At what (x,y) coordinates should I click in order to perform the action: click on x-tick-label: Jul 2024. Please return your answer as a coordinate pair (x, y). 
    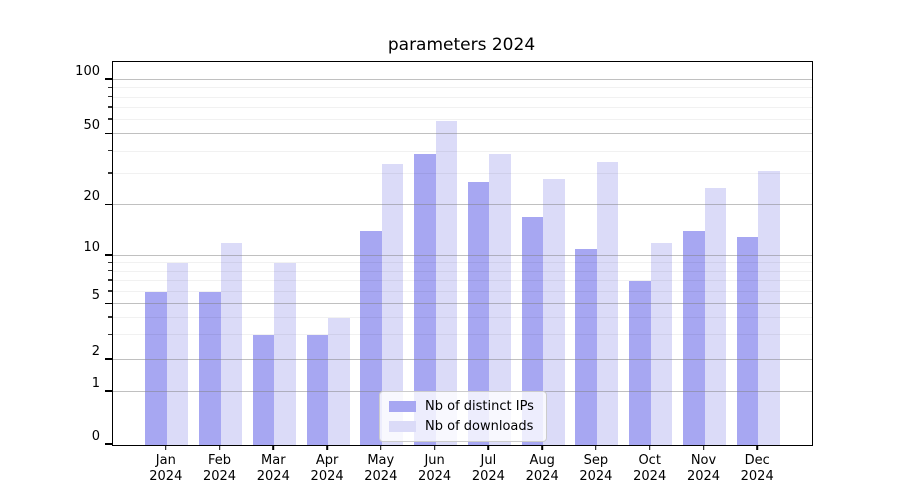
    Looking at the image, I should click on (488, 468).